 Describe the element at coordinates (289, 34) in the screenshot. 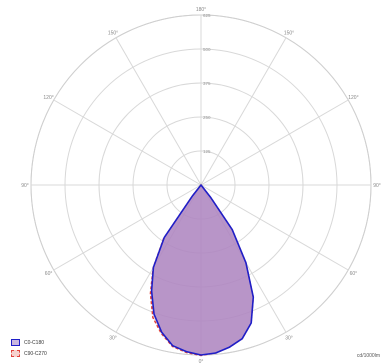

I see `angle-label-11: 150°` at that location.